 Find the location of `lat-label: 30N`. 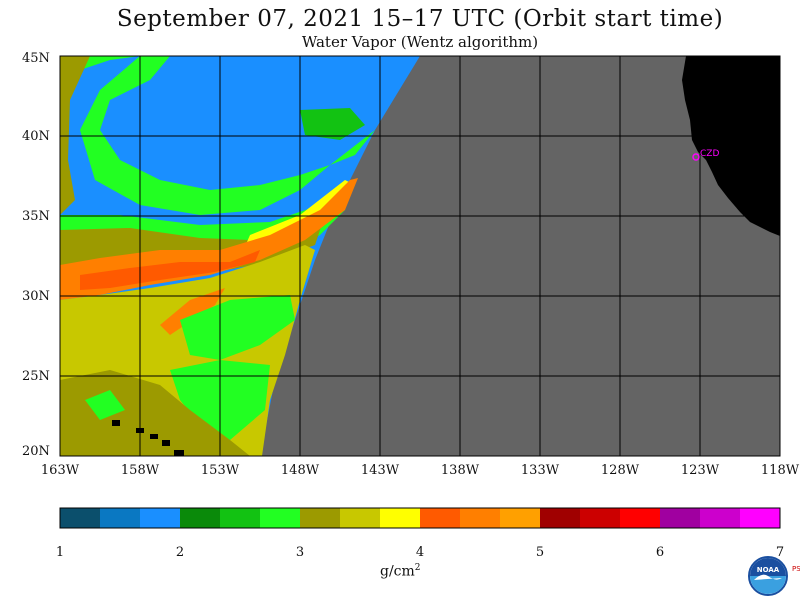

lat-label: 30N is located at coordinates (36, 296).